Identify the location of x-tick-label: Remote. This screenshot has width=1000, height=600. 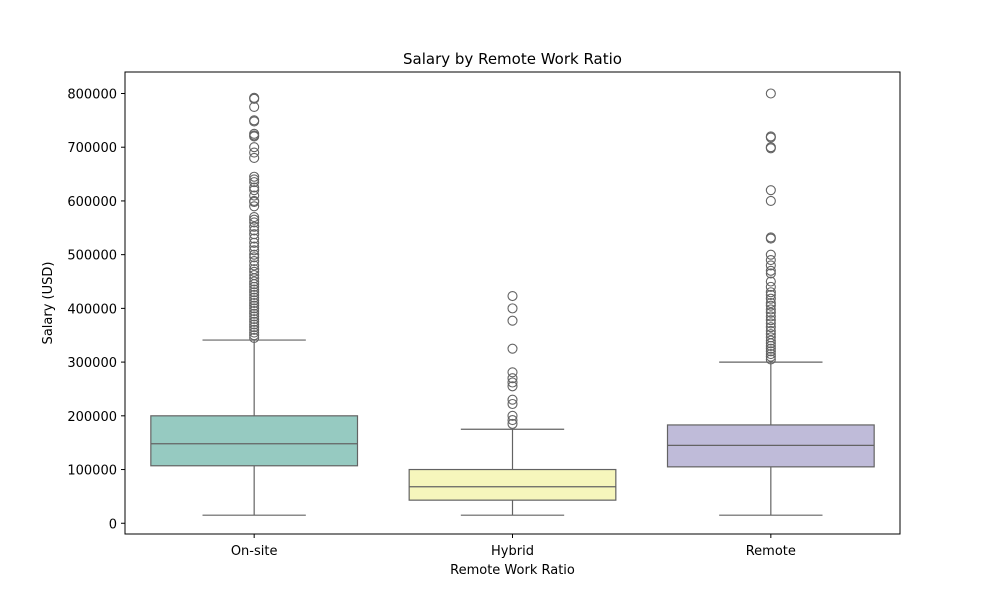
(771, 551).